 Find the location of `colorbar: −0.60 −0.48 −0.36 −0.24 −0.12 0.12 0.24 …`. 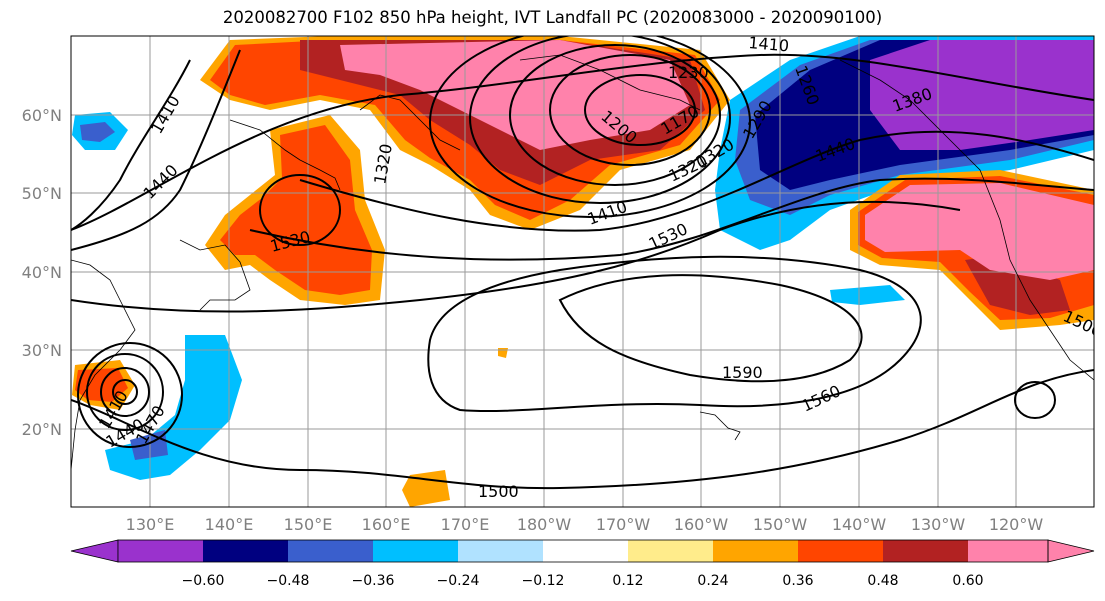

colorbar: −0.60 −0.48 −0.36 −0.24 −0.12 0.12 0.24 … is located at coordinates (582, 564).